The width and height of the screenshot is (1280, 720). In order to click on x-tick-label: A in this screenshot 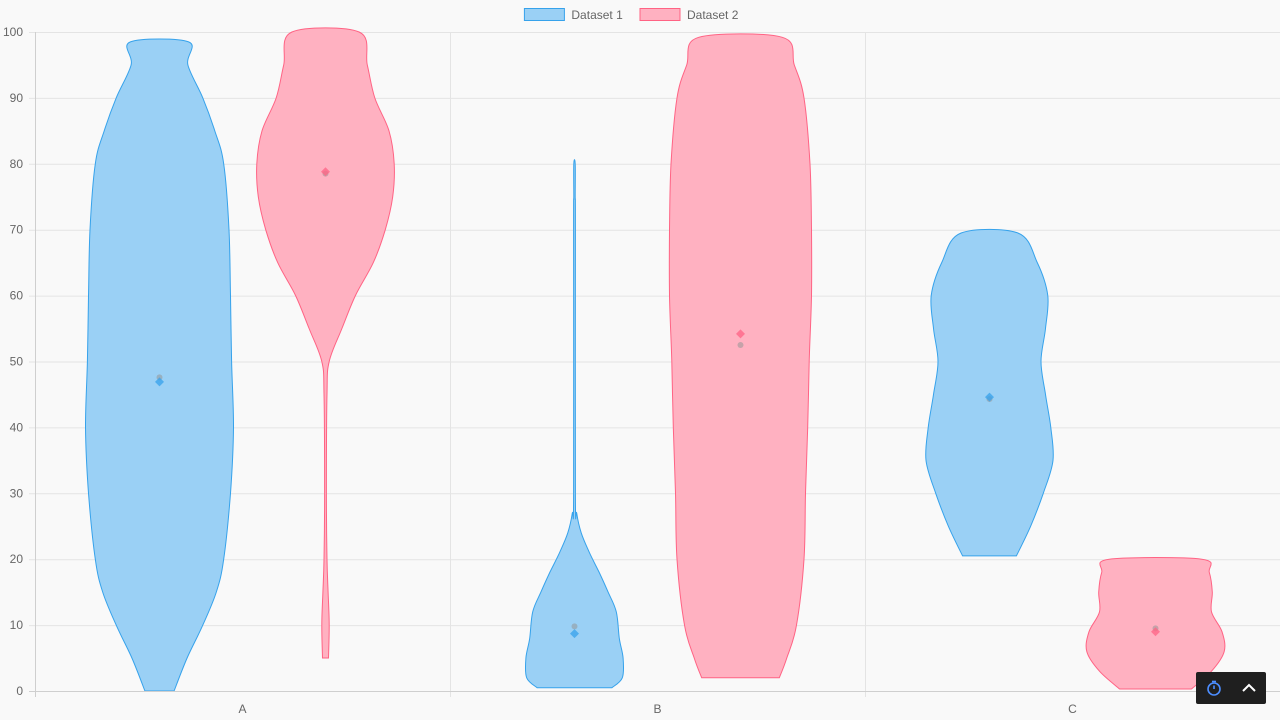, I will do `click(242, 709)`.